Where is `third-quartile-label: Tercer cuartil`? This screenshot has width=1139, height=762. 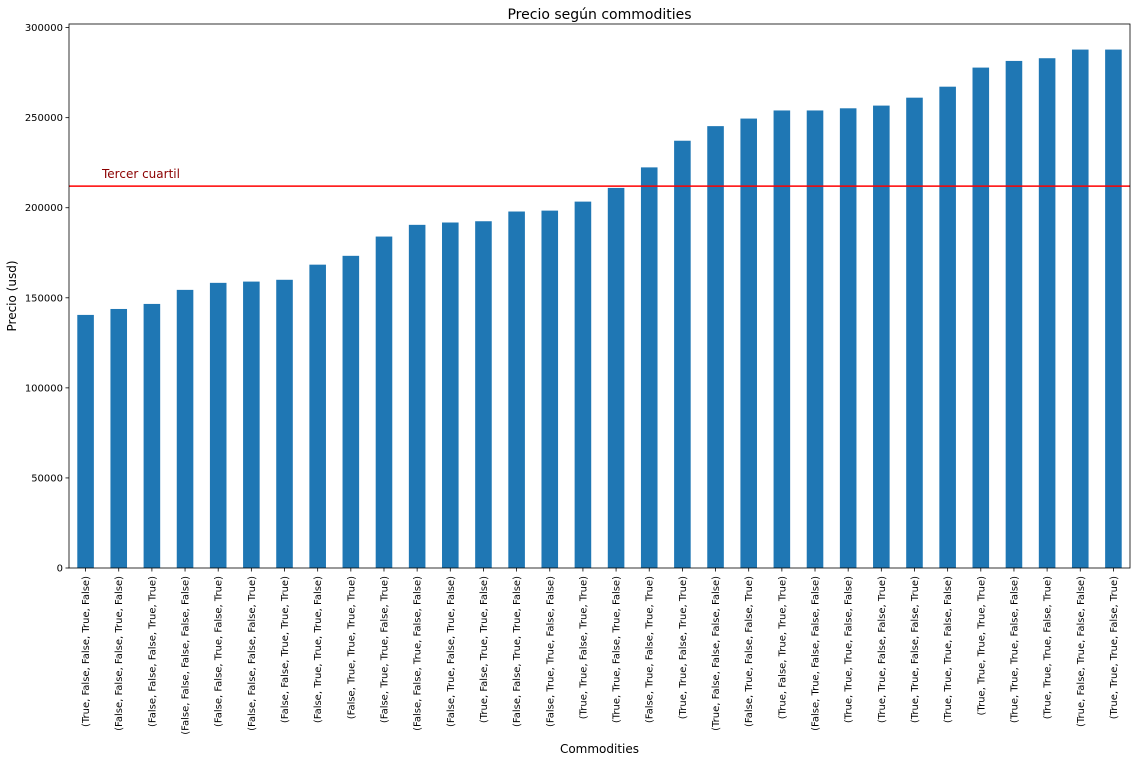
third-quartile-label: Tercer cuartil is located at coordinates (140, 174).